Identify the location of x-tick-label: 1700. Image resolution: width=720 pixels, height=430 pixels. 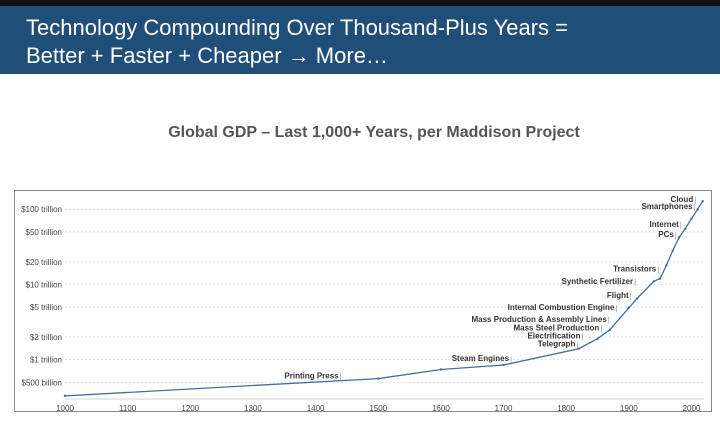
(504, 408).